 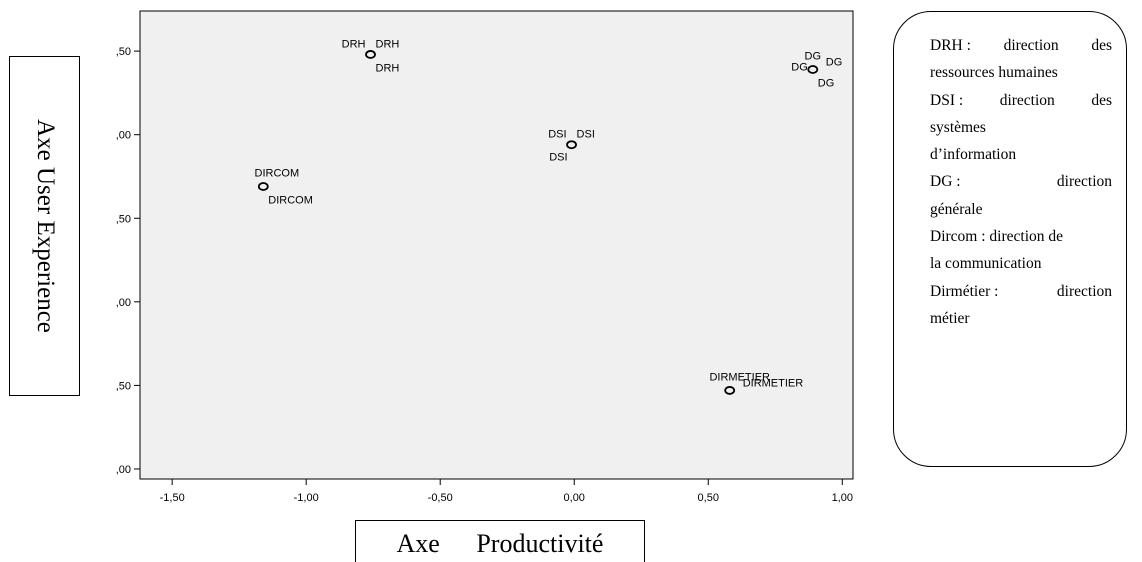 What do you see at coordinates (1021, 127) in the screenshot?
I see `legend-line: systèmes` at bounding box center [1021, 127].